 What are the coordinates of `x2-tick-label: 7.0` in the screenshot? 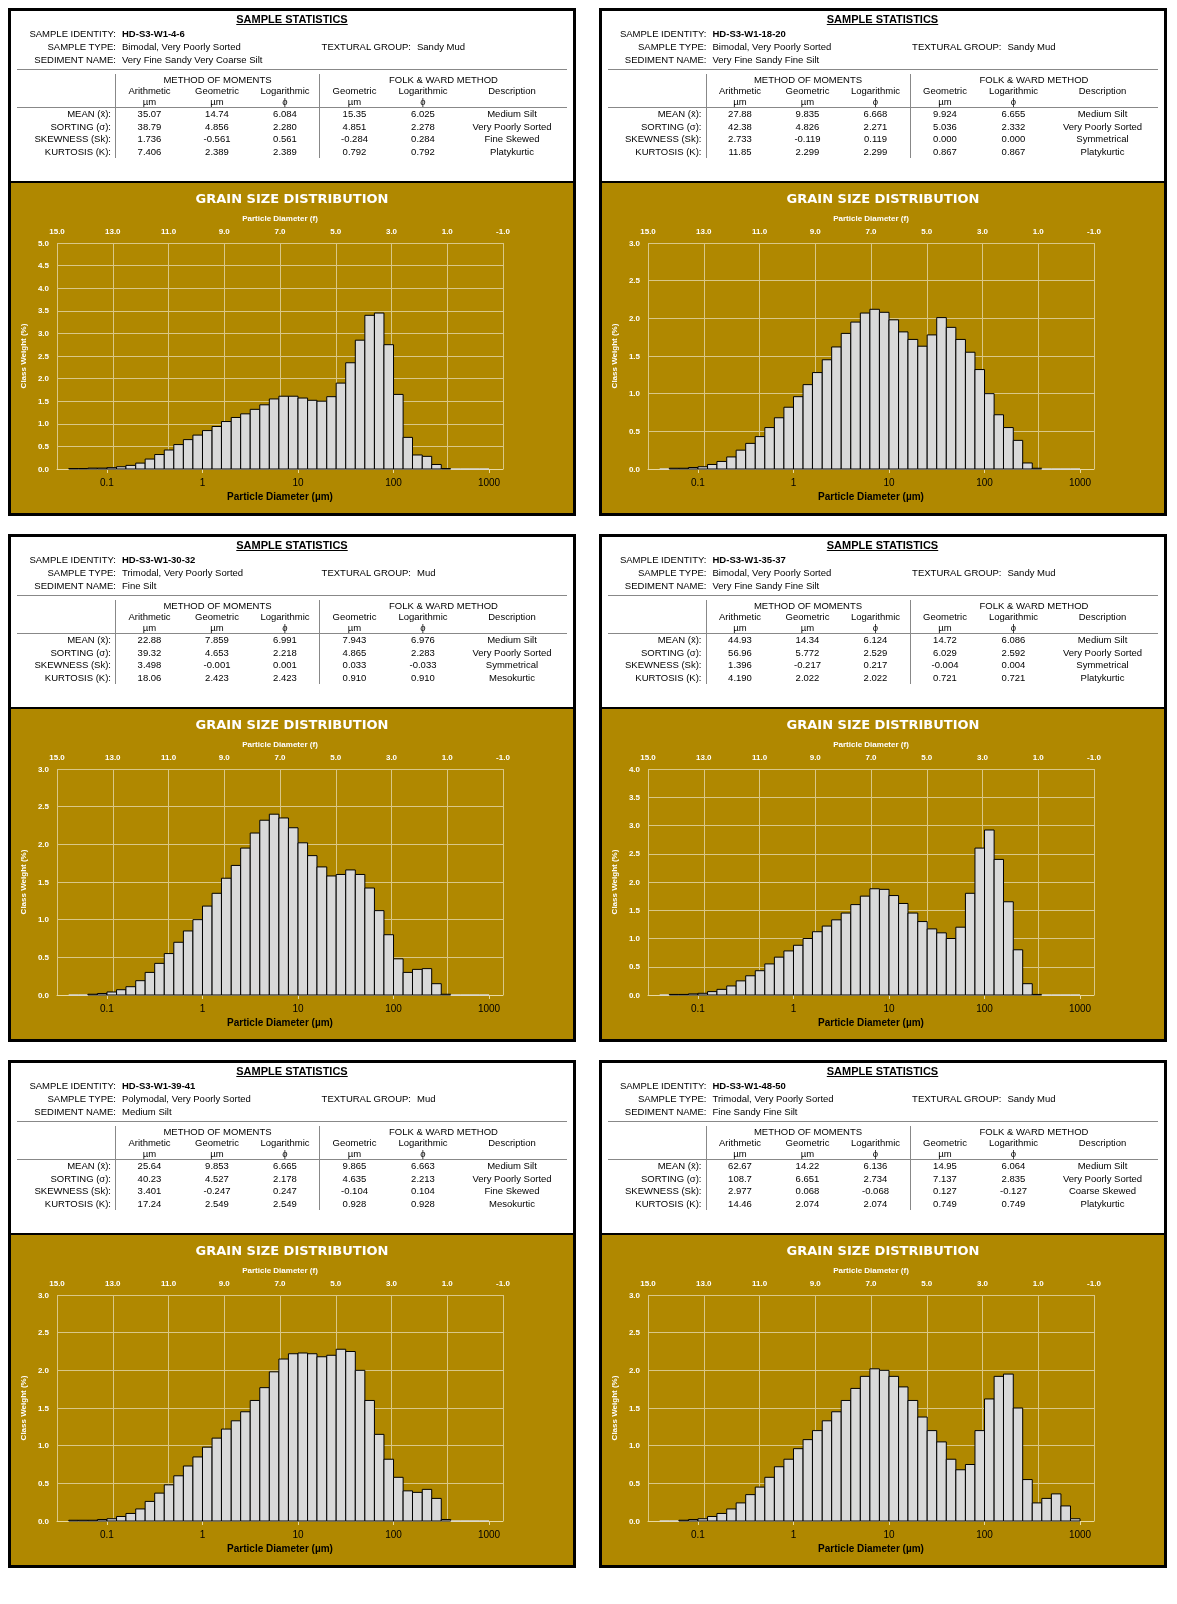 It's located at (280, 757).